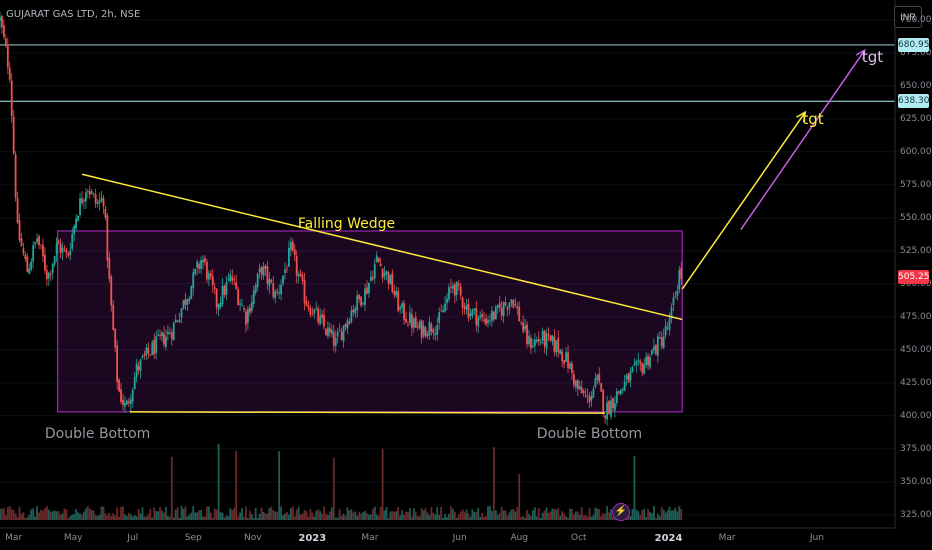 The height and width of the screenshot is (550, 932). What do you see at coordinates (916, 217) in the screenshot?
I see `y-tick-label: 550.00` at bounding box center [916, 217].